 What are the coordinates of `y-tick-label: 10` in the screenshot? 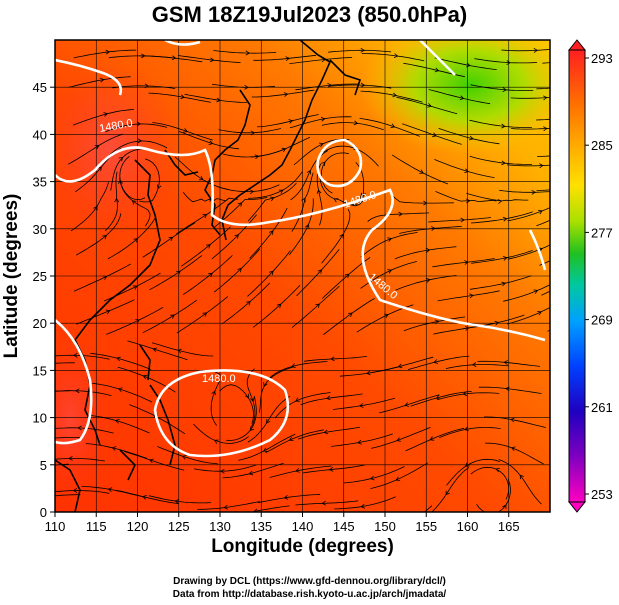 It's located at (40, 418).